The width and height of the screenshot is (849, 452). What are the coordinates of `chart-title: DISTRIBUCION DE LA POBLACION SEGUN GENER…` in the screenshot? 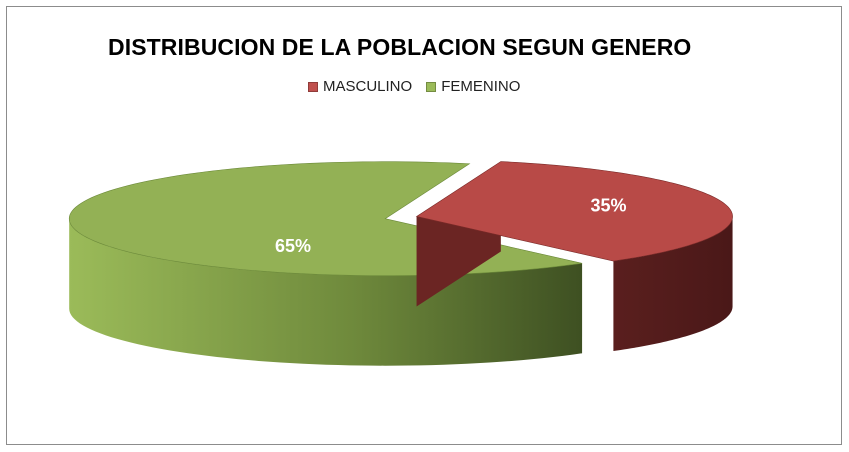 It's located at (400, 47).